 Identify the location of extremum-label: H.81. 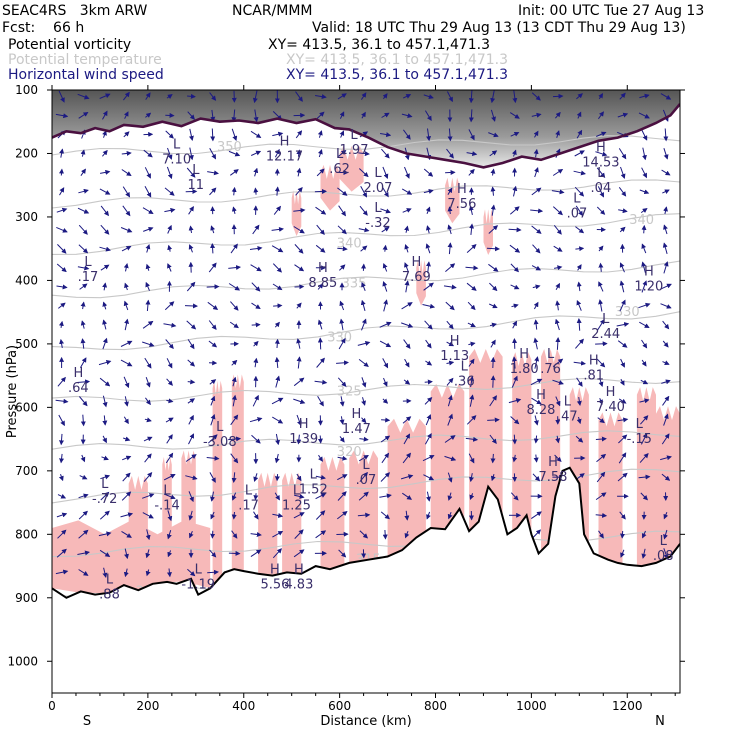
(593, 368).